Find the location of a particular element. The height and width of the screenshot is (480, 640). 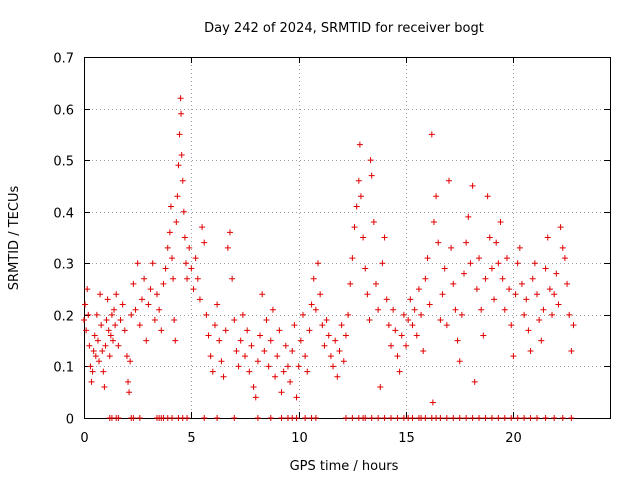

y-tick-label: 0.5 is located at coordinates (63, 162).